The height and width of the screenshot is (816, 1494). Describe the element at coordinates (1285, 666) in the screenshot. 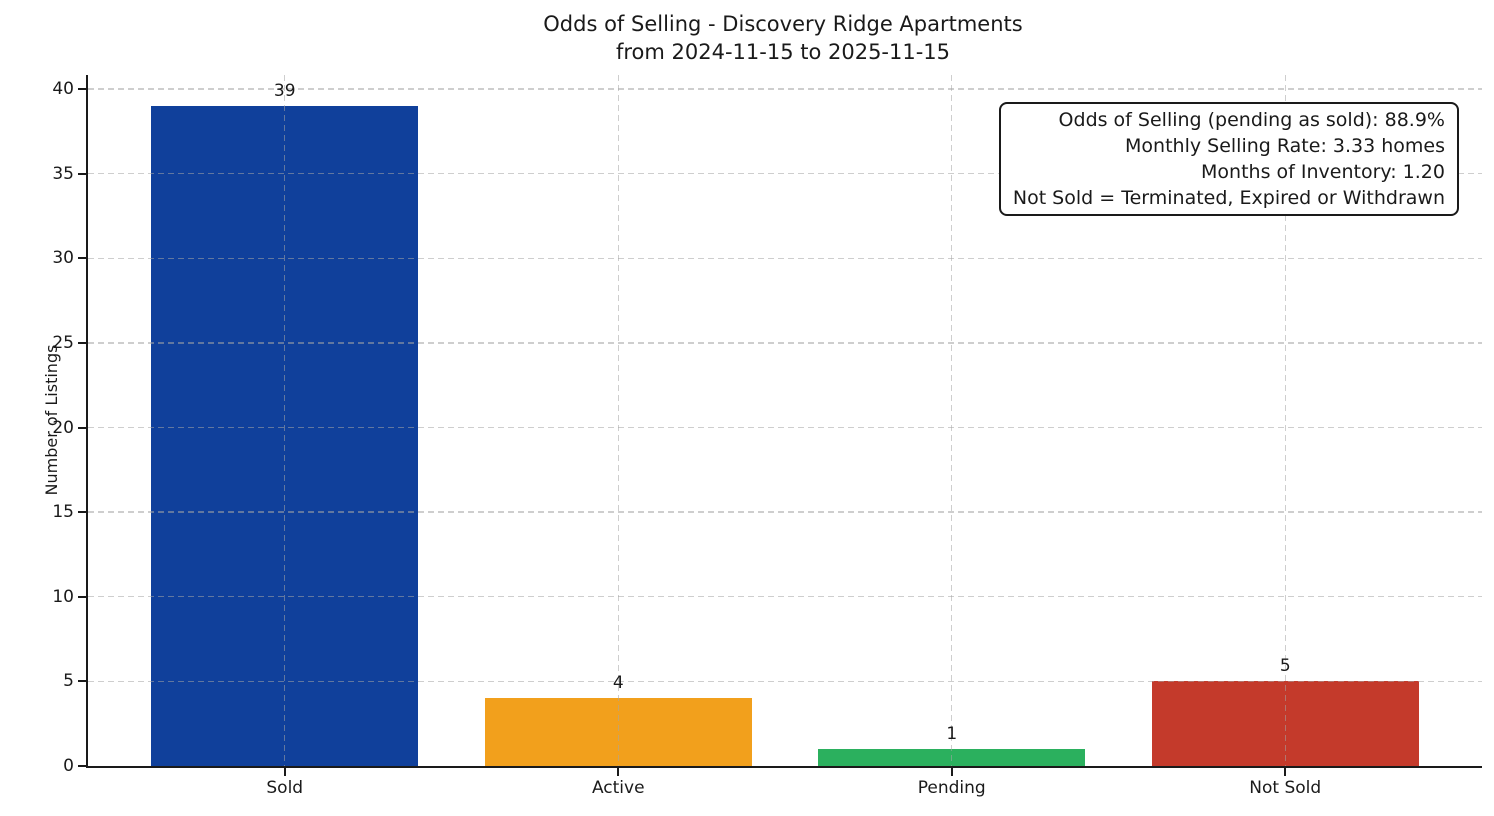

I see `bar-value-label: 5` at that location.